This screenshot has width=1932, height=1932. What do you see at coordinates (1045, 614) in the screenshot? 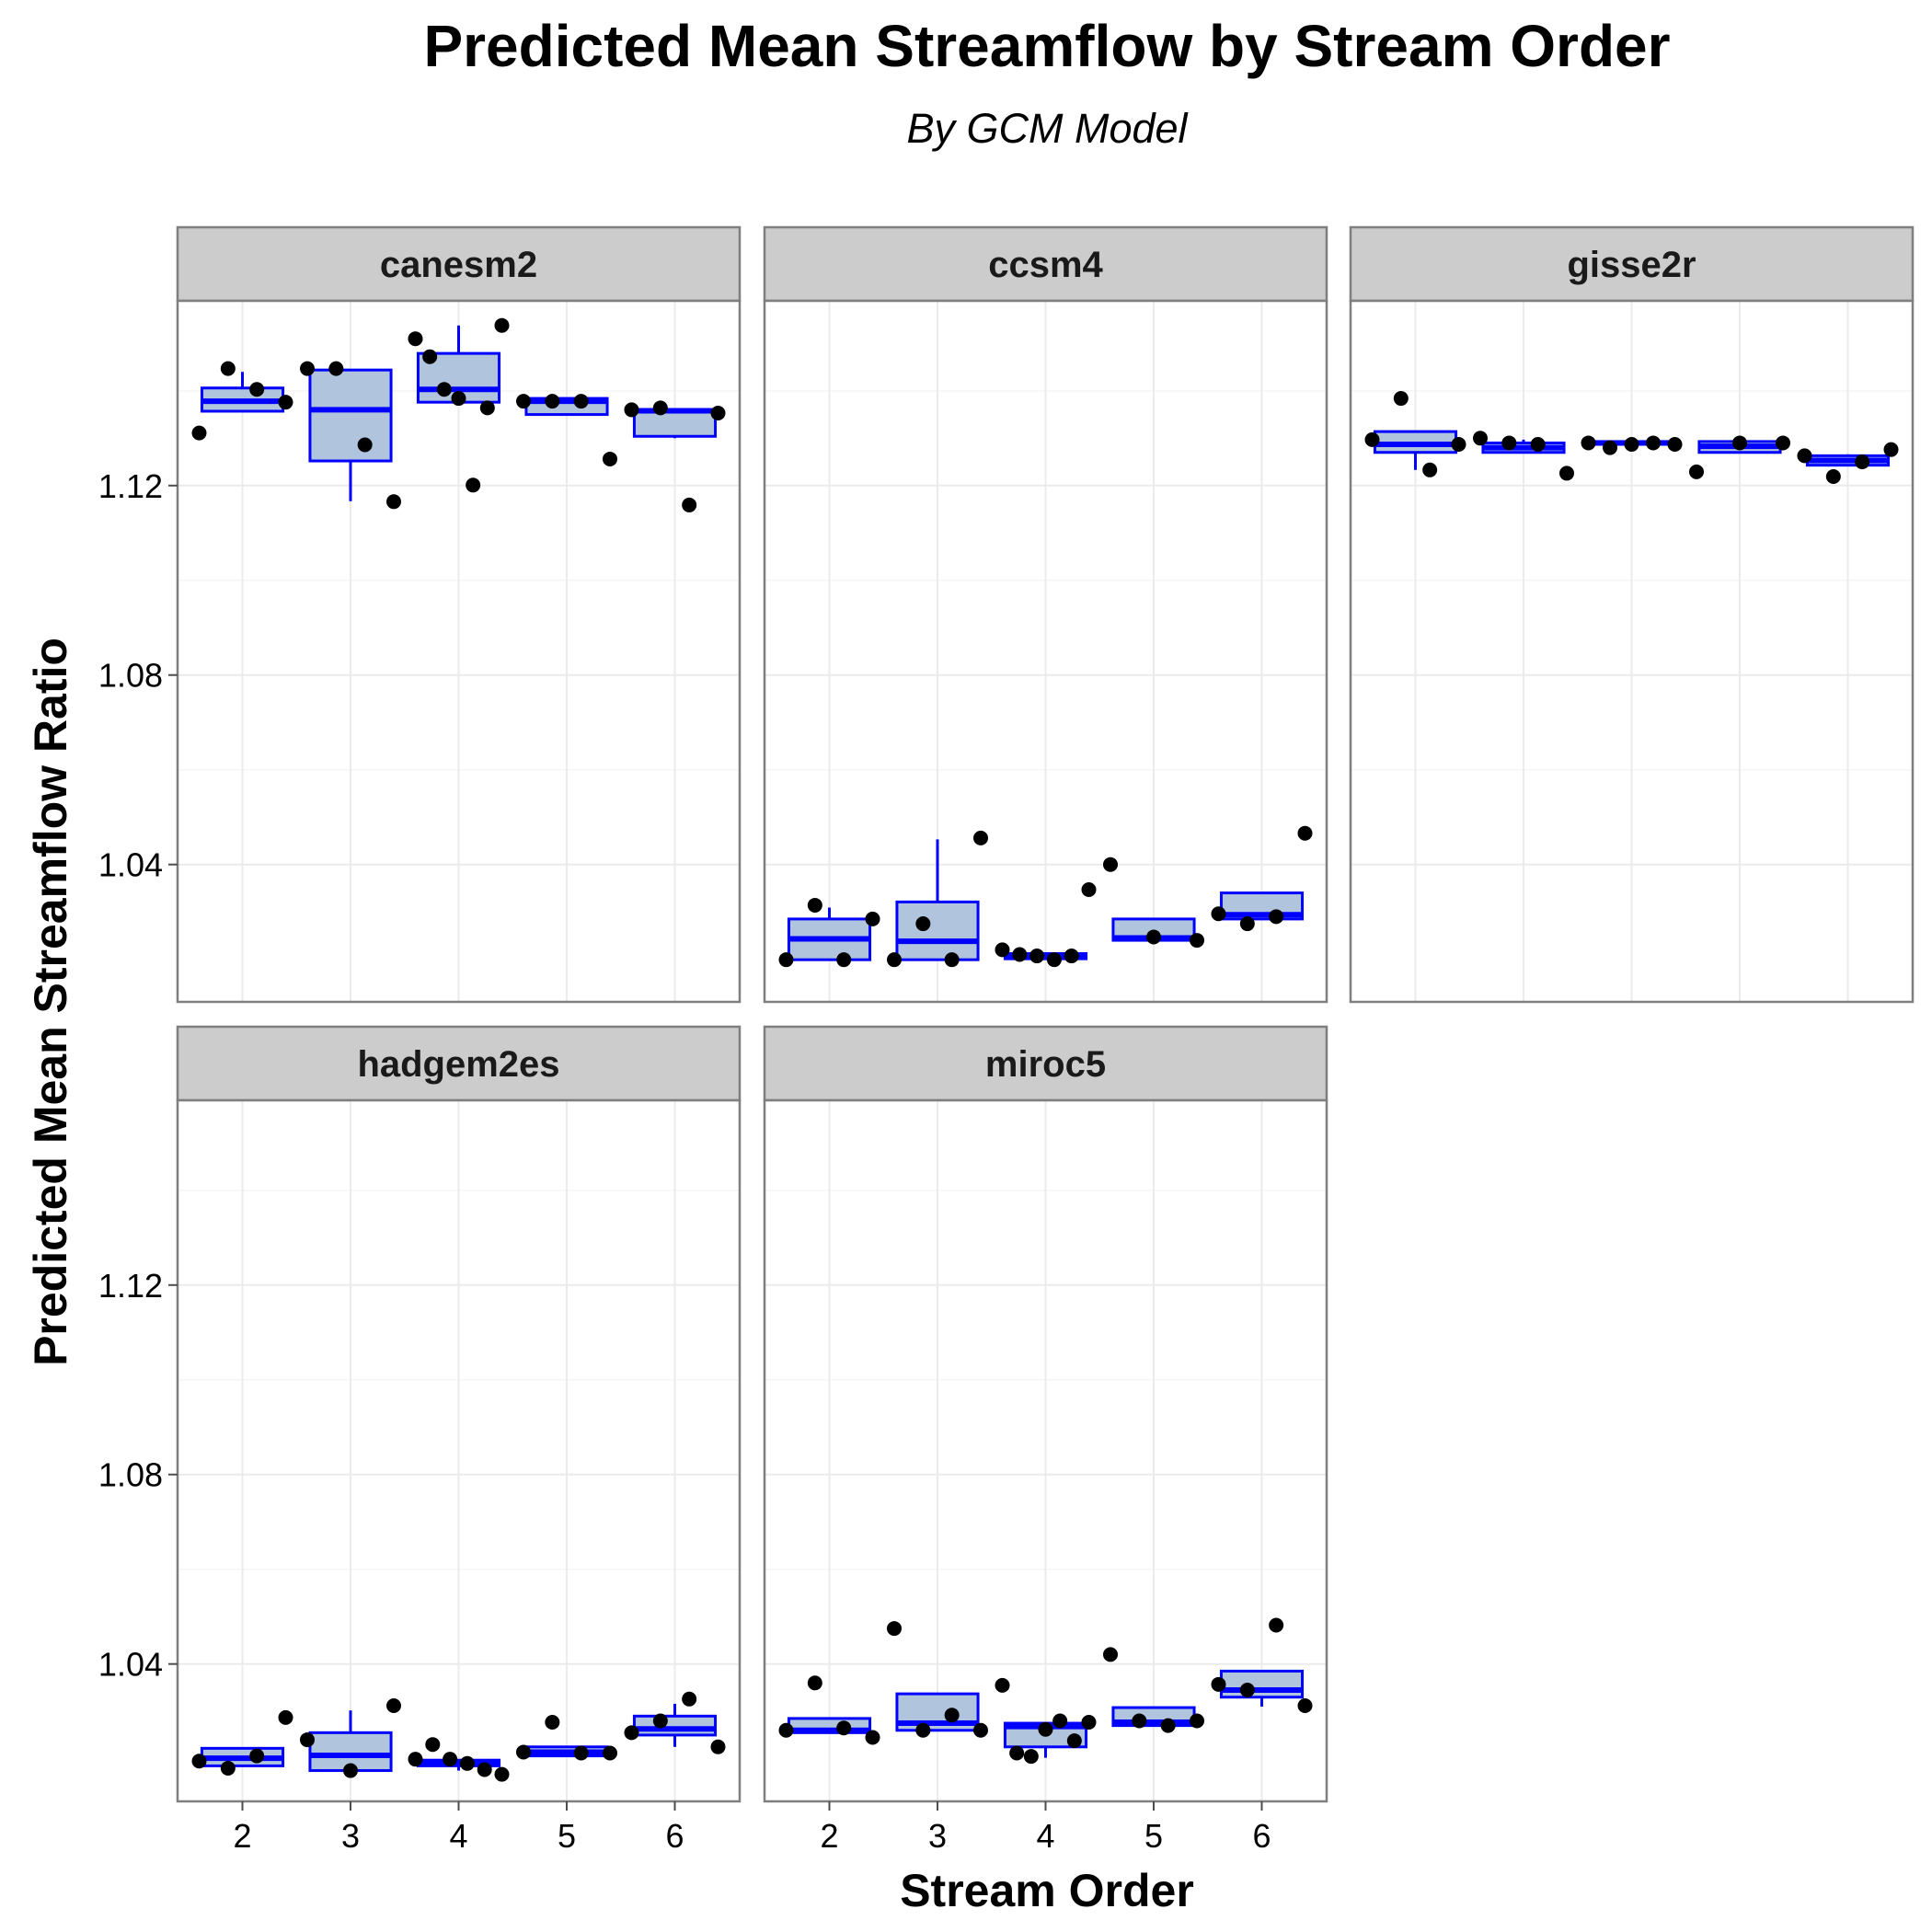
I see `facet-ccsm4: ccsm4` at bounding box center [1045, 614].